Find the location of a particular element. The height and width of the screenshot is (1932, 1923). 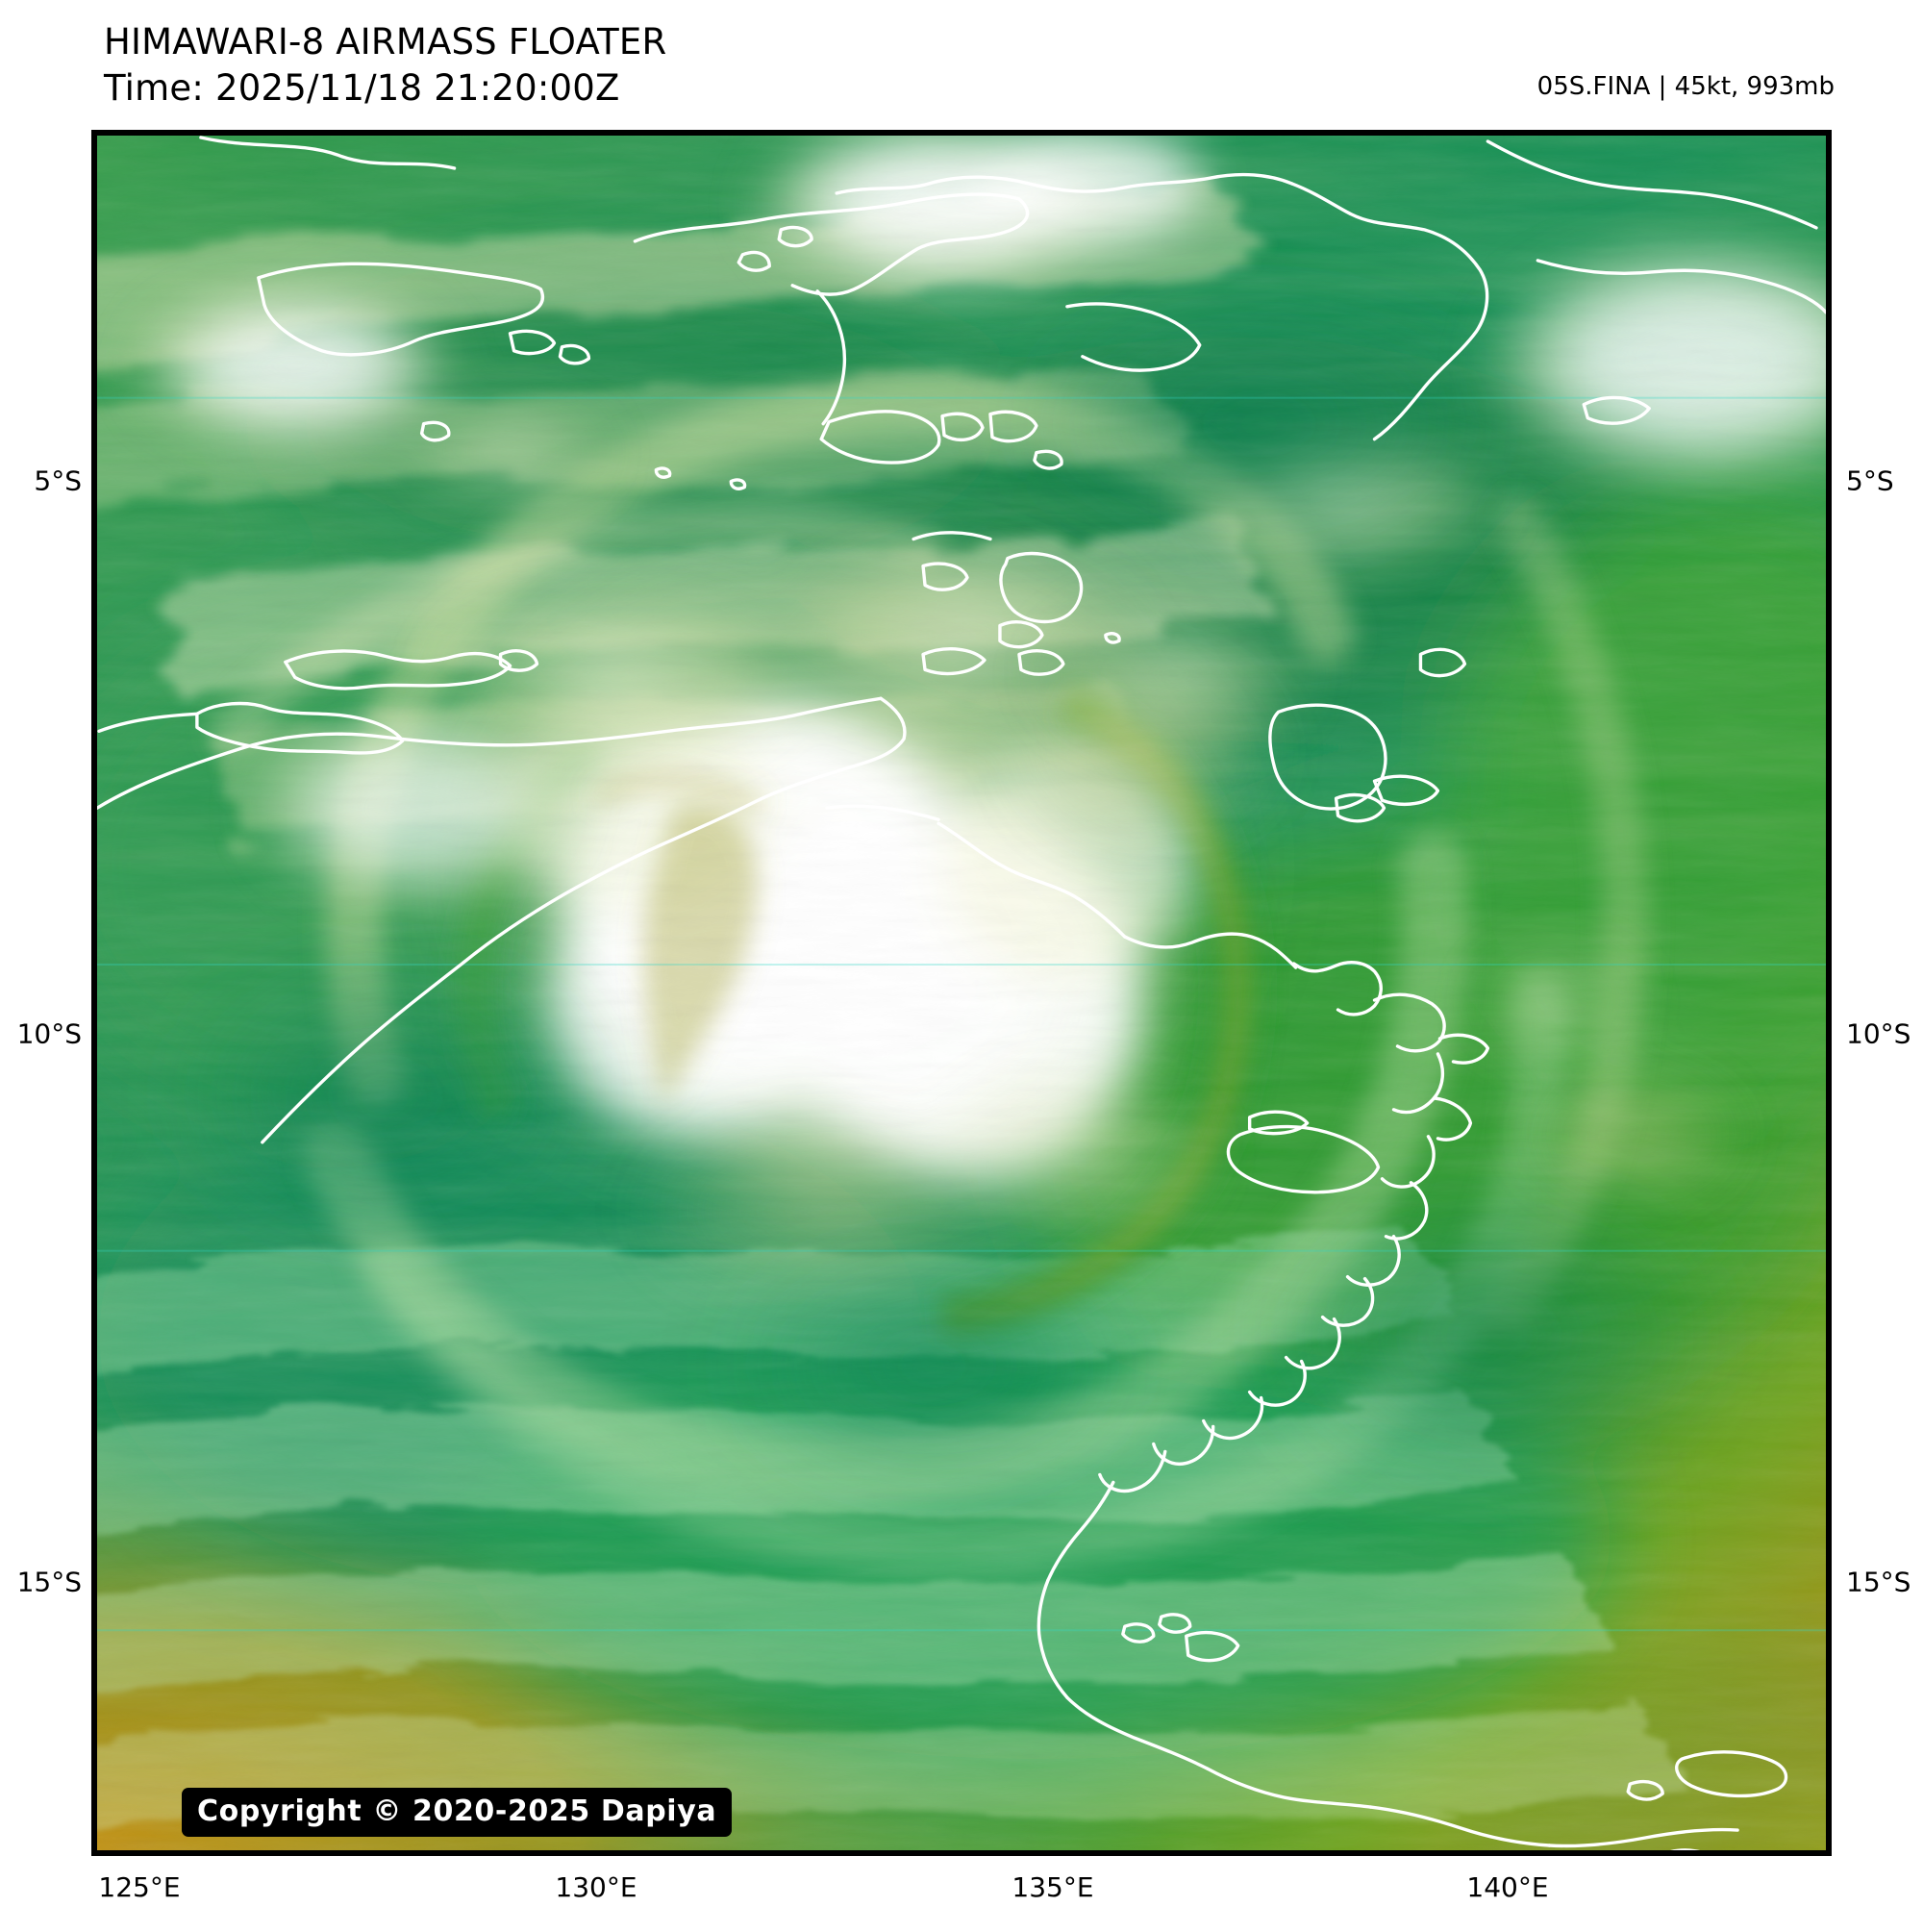

lat-tick-right-0: 5°S is located at coordinates (1870, 480).